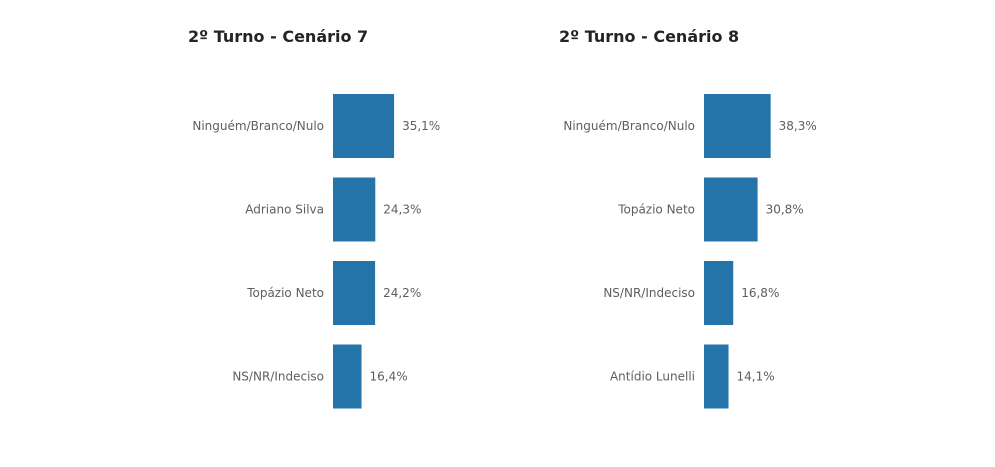 This screenshot has height=467, width=995. Describe the element at coordinates (649, 36) in the screenshot. I see `chart-title: 2º Turno - Cenário 8` at that location.